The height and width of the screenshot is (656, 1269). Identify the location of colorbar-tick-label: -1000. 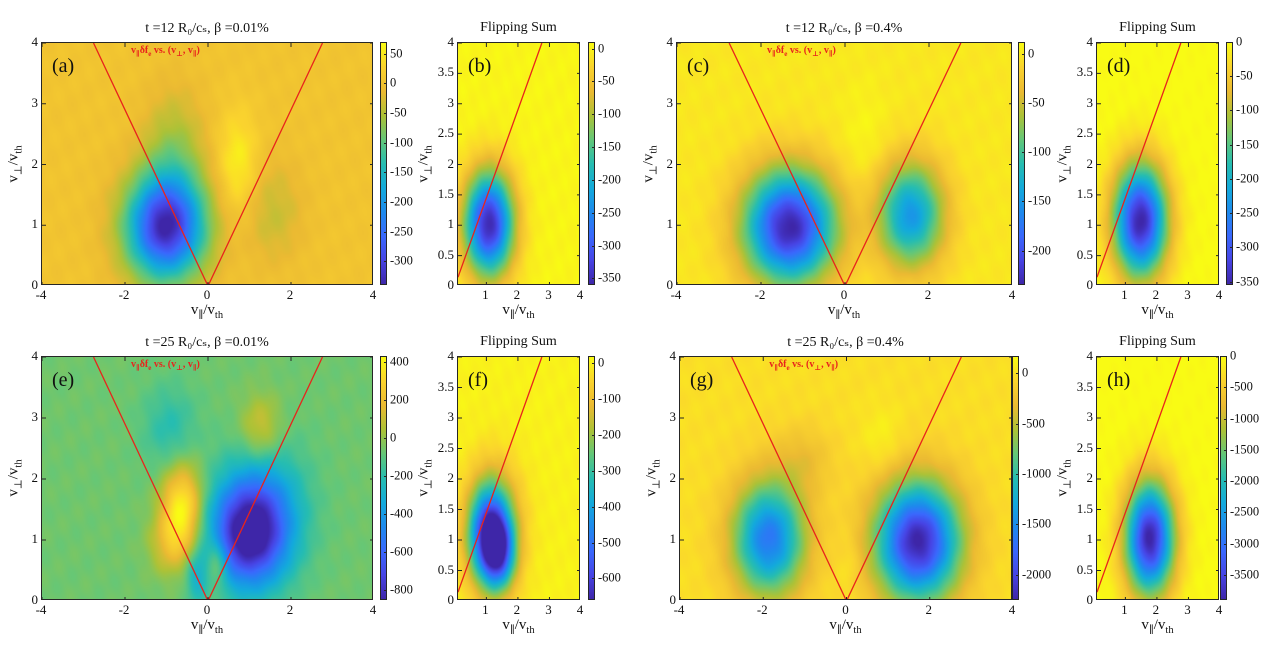
(1245, 418).